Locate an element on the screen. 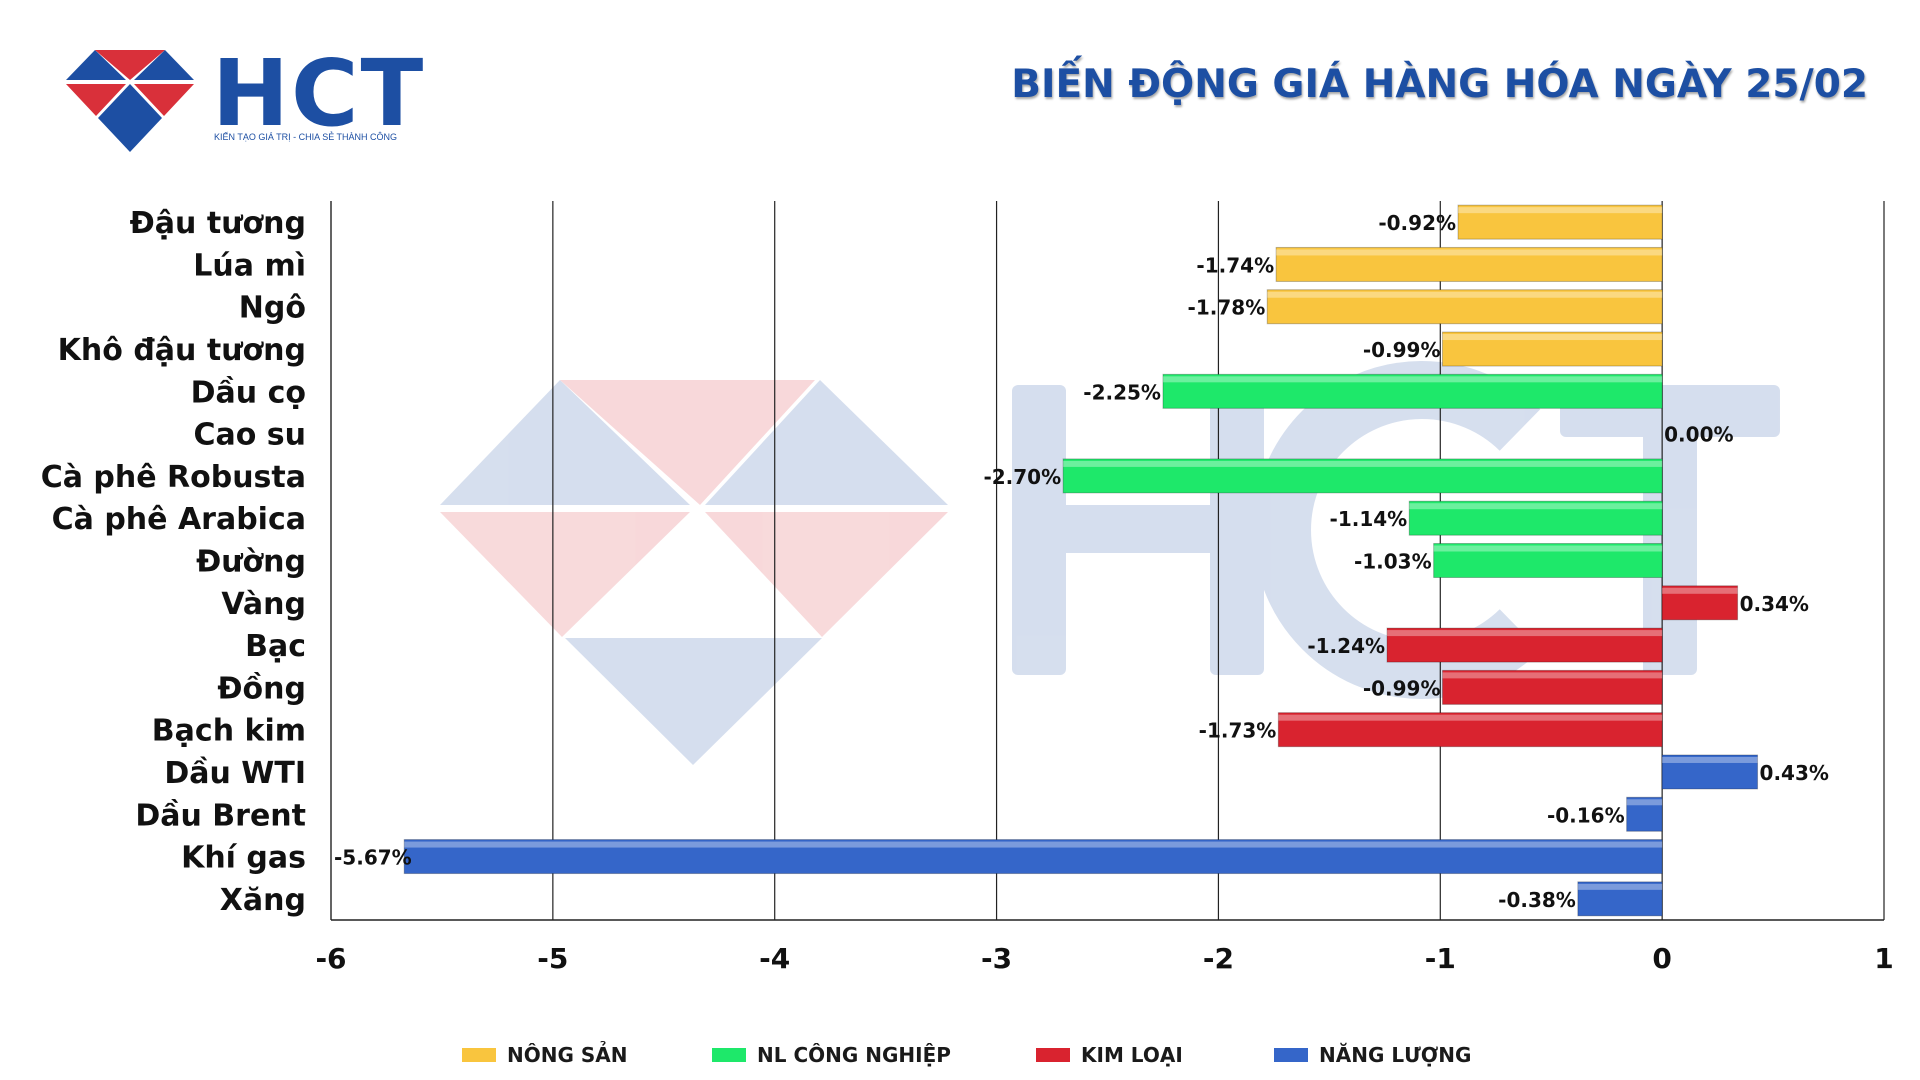  value-label: -1.73% is located at coordinates (1238, 731).